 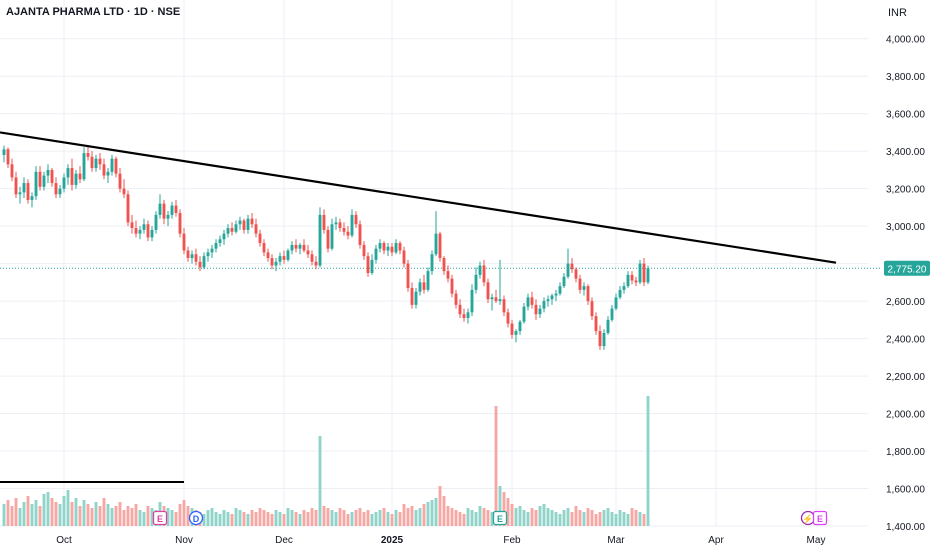 I want to click on event-marker: ⚡, so click(x=808, y=518).